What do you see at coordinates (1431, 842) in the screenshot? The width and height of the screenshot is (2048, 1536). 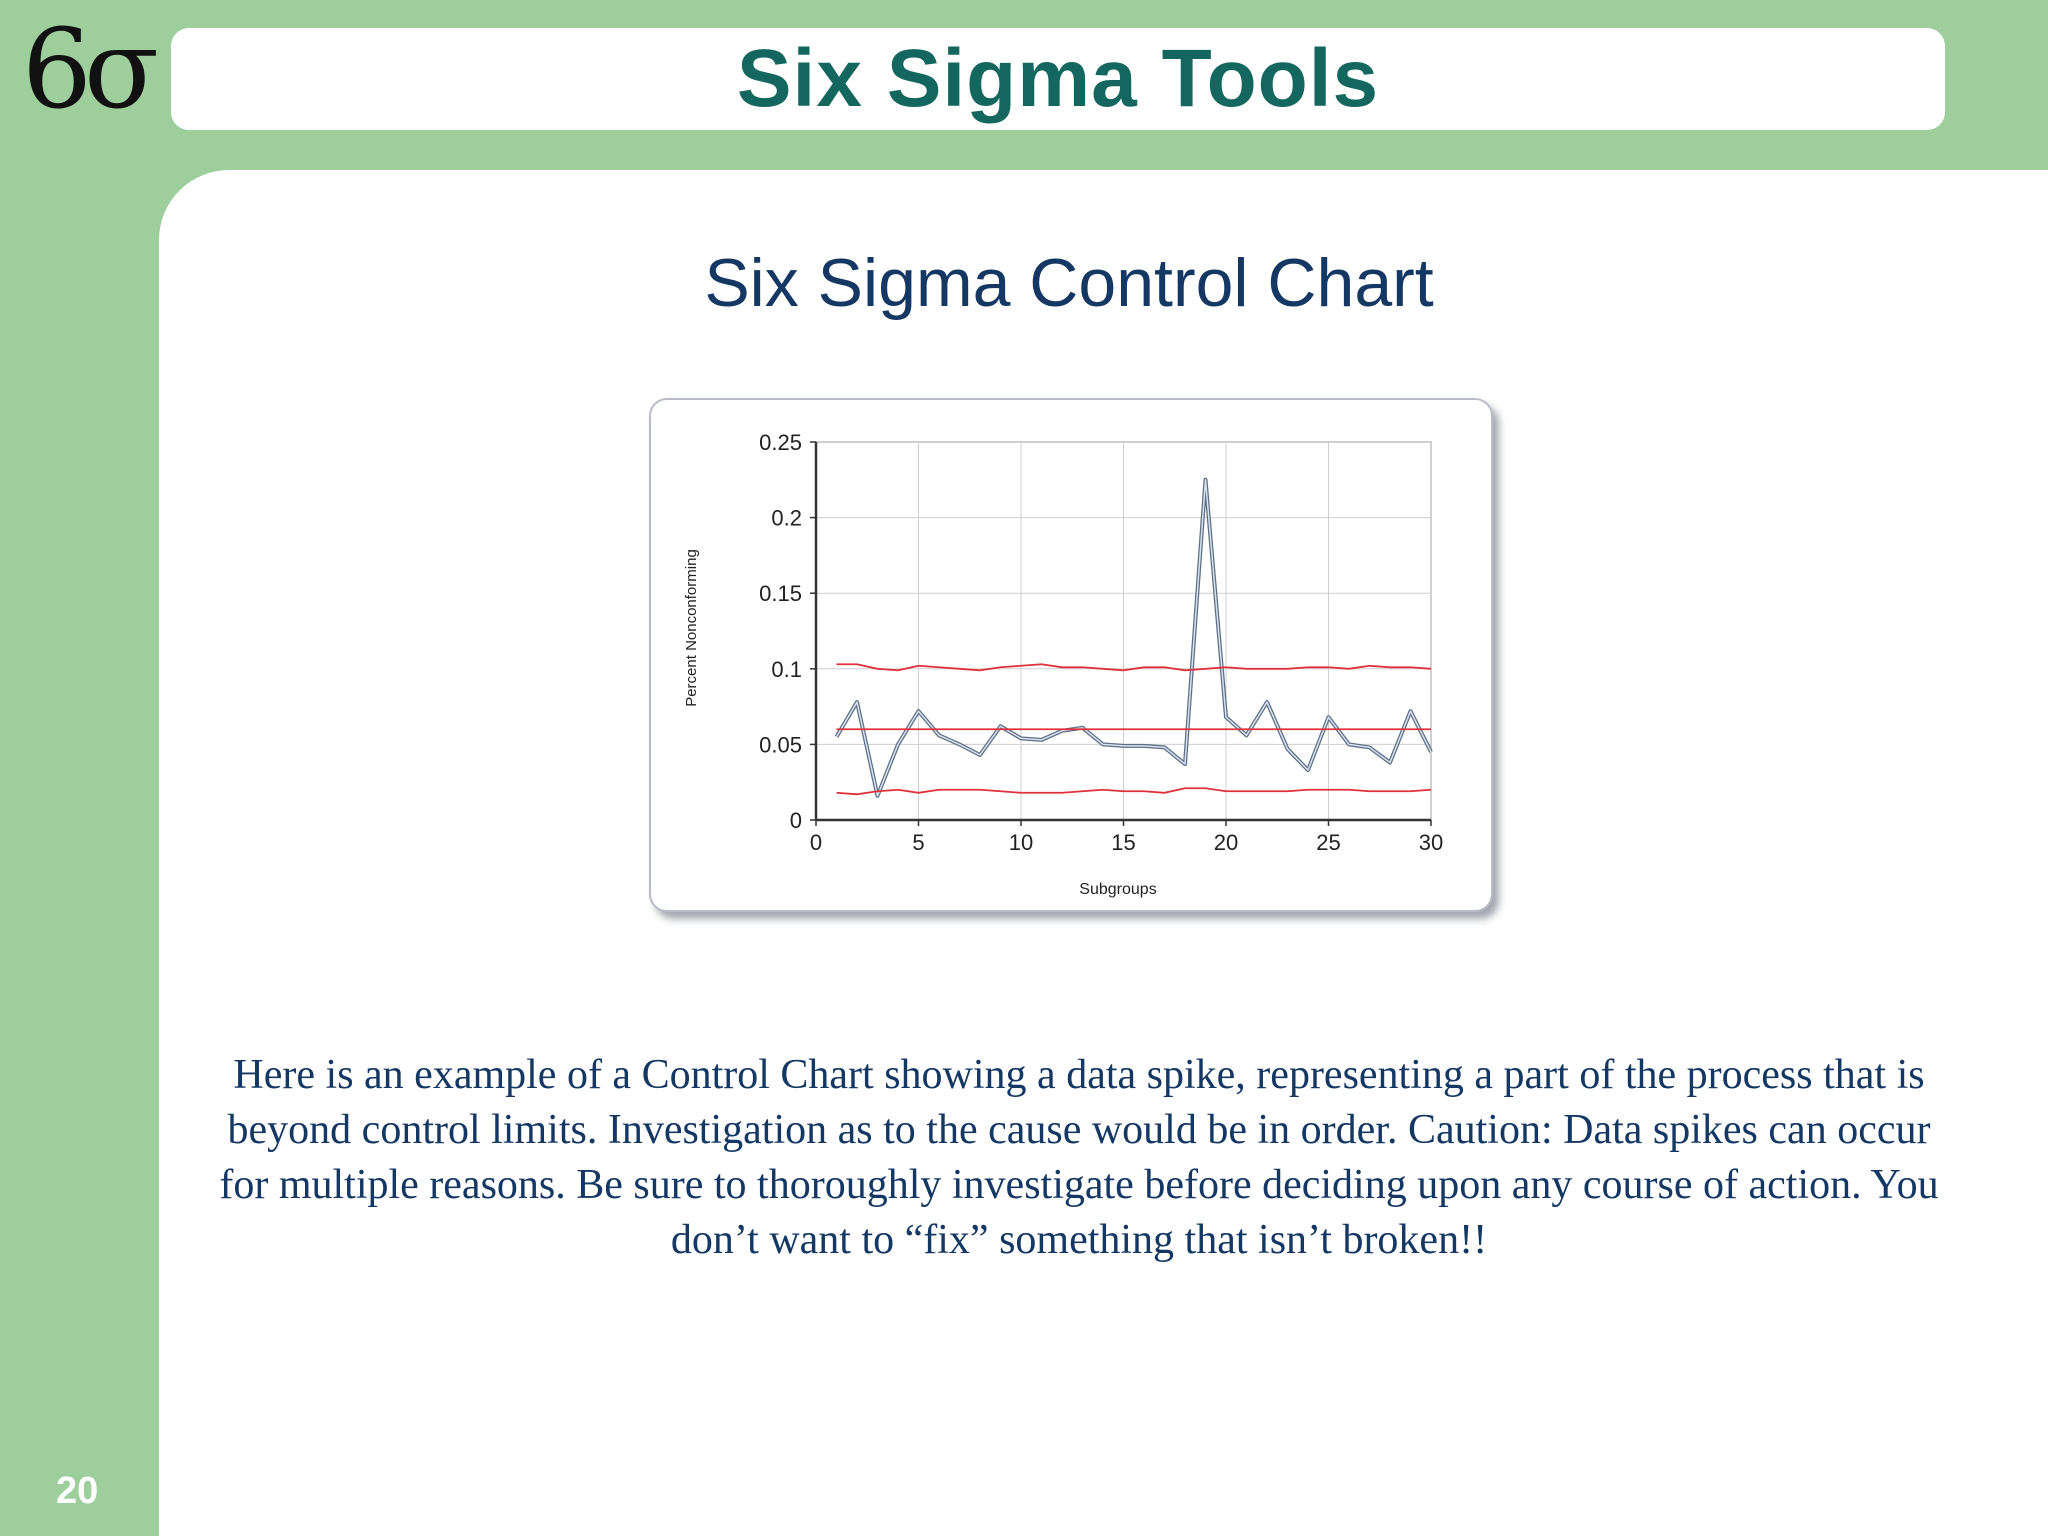 I see `x-tick-label: 30` at bounding box center [1431, 842].